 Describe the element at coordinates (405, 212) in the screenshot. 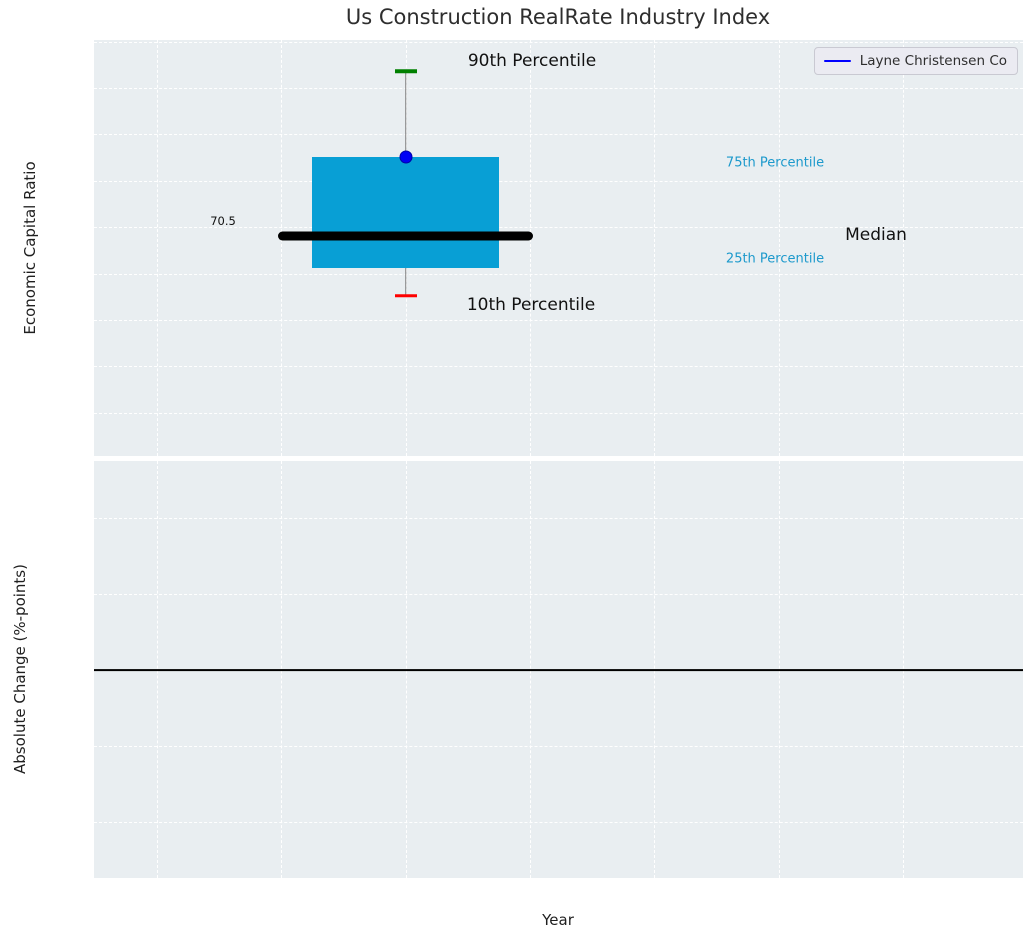

I see `iqr-box` at that location.